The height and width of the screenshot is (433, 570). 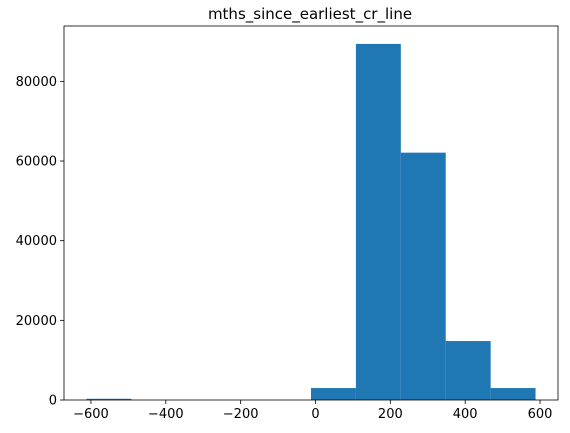 What do you see at coordinates (465, 414) in the screenshot?
I see `x-tick-label: 400` at bounding box center [465, 414].